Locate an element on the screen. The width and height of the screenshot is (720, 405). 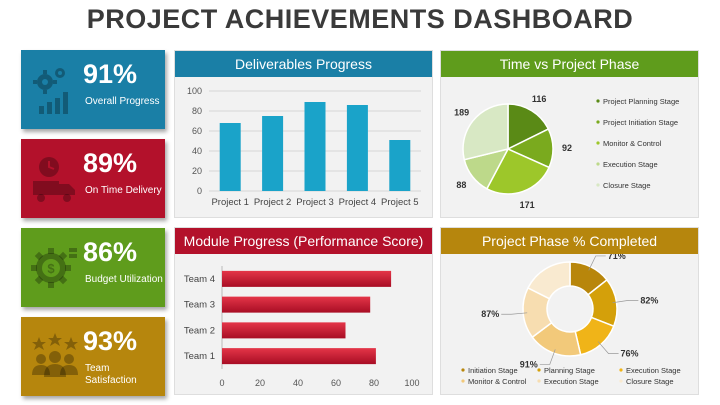
x-tick-label: Project 2 is located at coordinates (272, 202).